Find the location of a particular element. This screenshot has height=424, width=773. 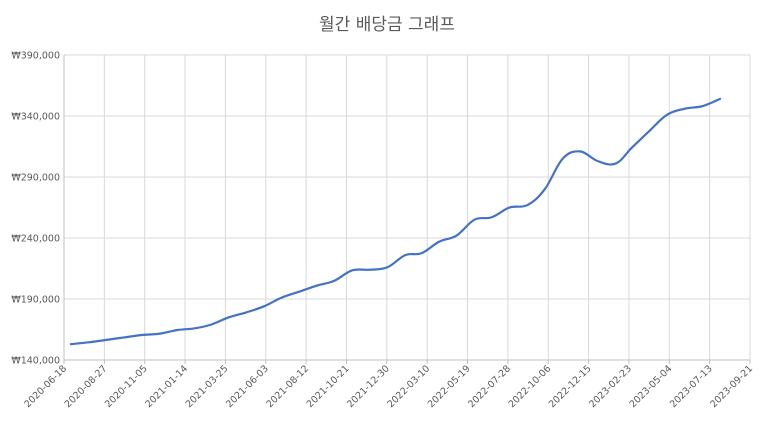

y-tick-label: ₩190,000 is located at coordinates (35, 300).